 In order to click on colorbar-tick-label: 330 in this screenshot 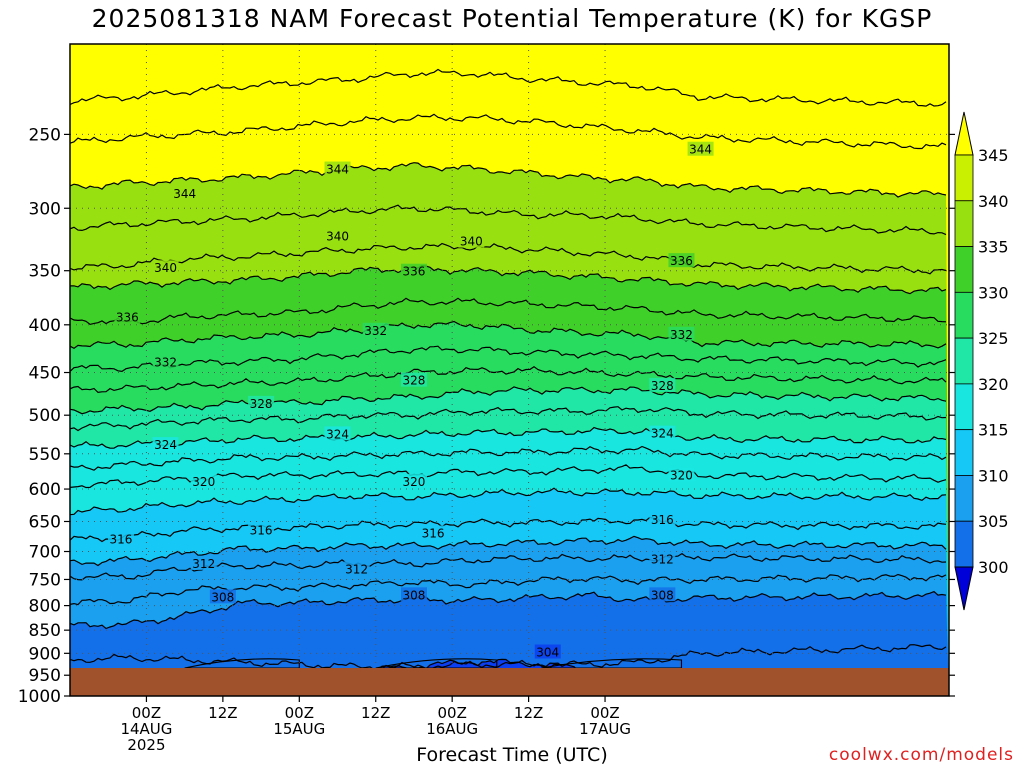, I will do `click(993, 292)`.